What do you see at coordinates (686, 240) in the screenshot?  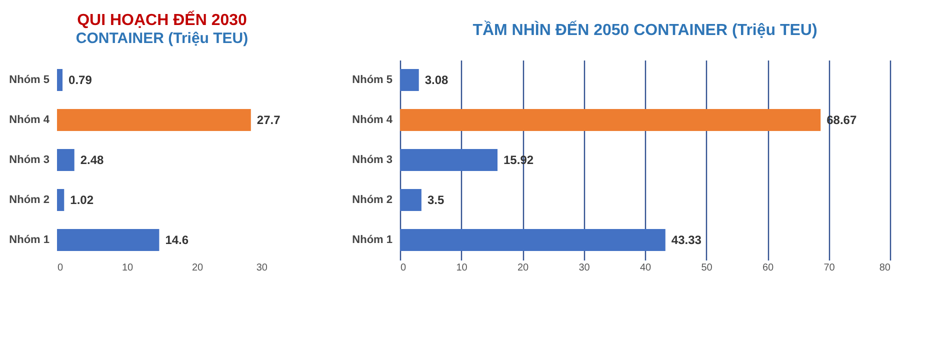 I see `data-label: 43.33` at bounding box center [686, 240].